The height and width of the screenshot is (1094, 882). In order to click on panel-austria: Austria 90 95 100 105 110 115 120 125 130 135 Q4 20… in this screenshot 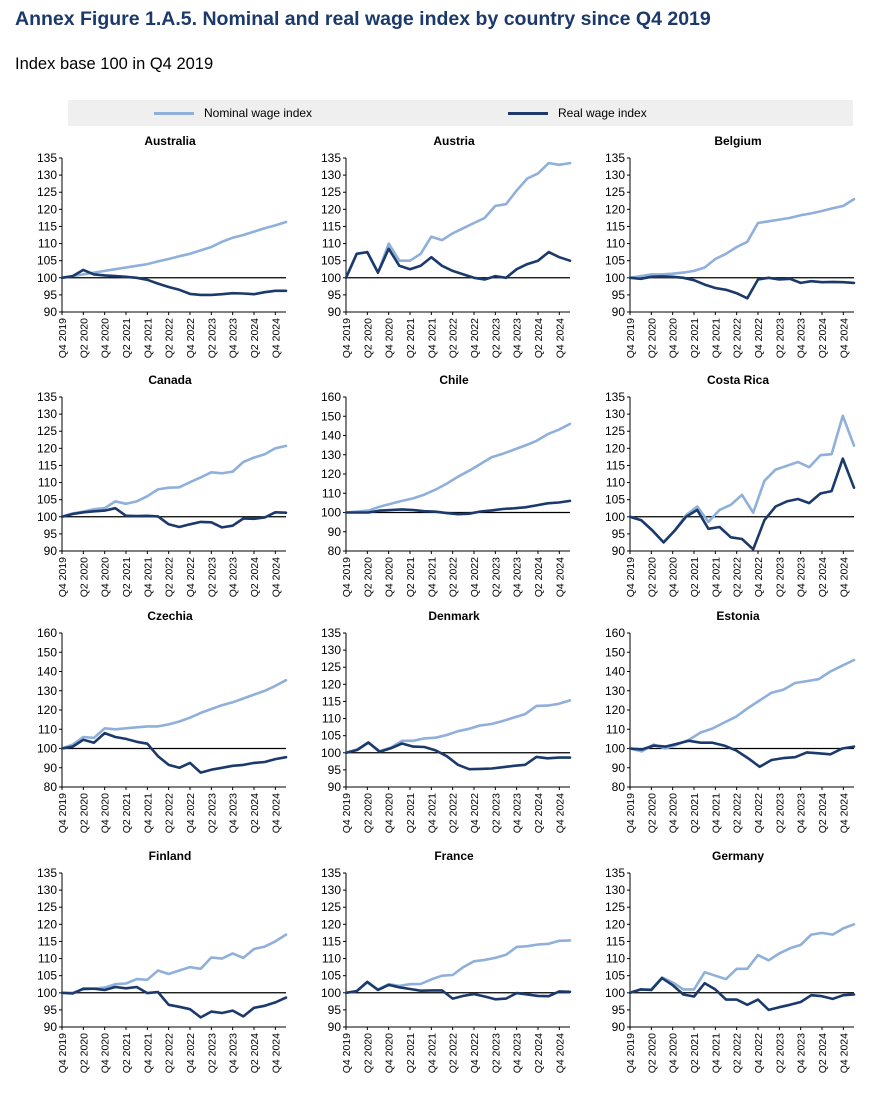, I will do `click(446, 246)`.